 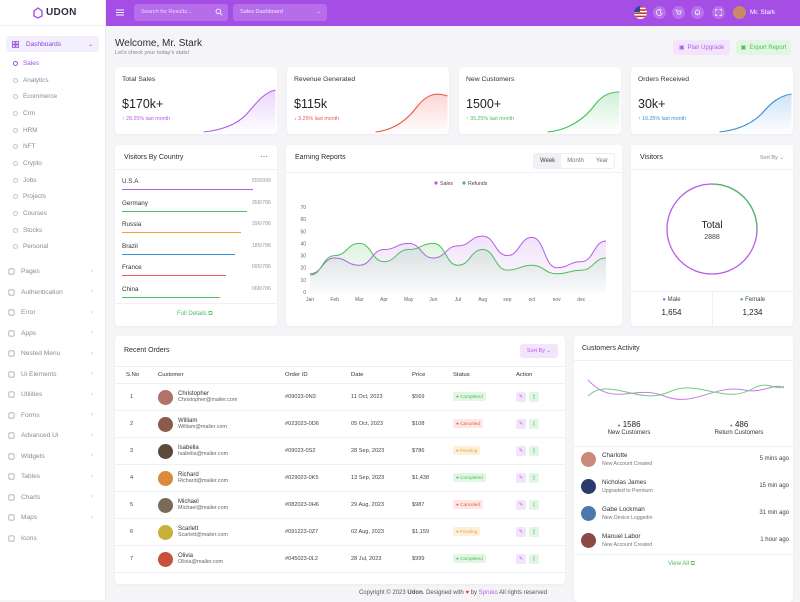 I want to click on y-tick-label: 20, so click(x=303, y=269).